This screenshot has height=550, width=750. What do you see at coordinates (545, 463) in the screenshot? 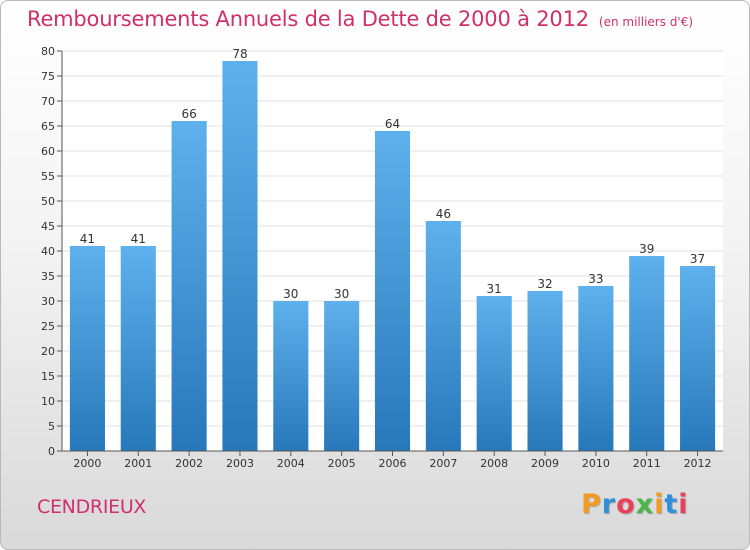
I see `x-tick-label: 2009` at bounding box center [545, 463].